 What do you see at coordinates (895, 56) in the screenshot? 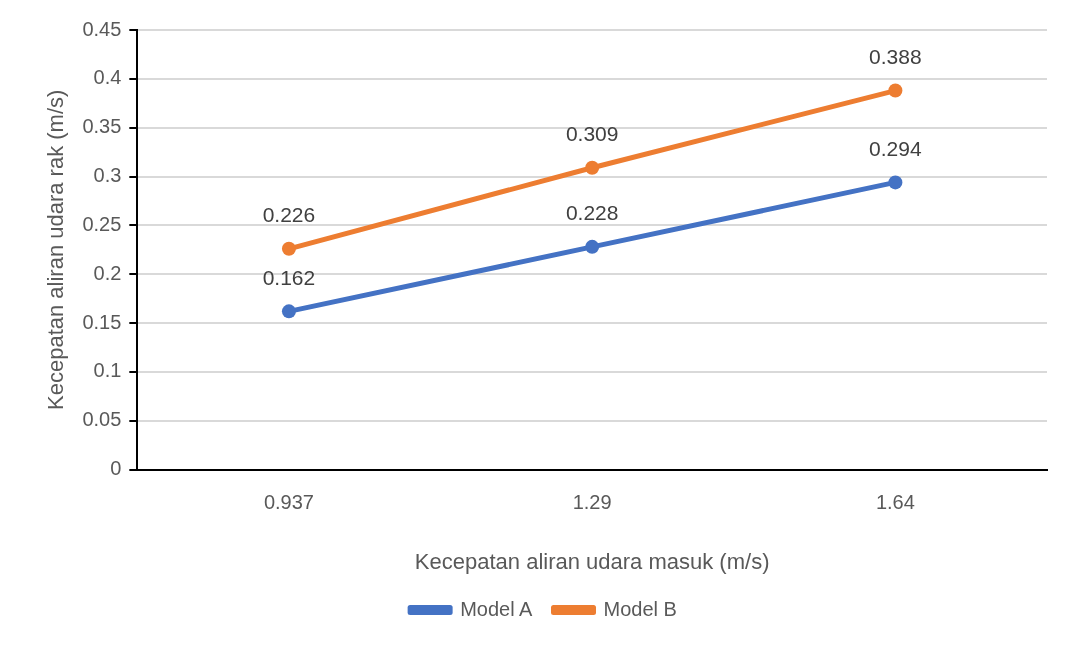
I see `data-label: 0.388` at bounding box center [895, 56].